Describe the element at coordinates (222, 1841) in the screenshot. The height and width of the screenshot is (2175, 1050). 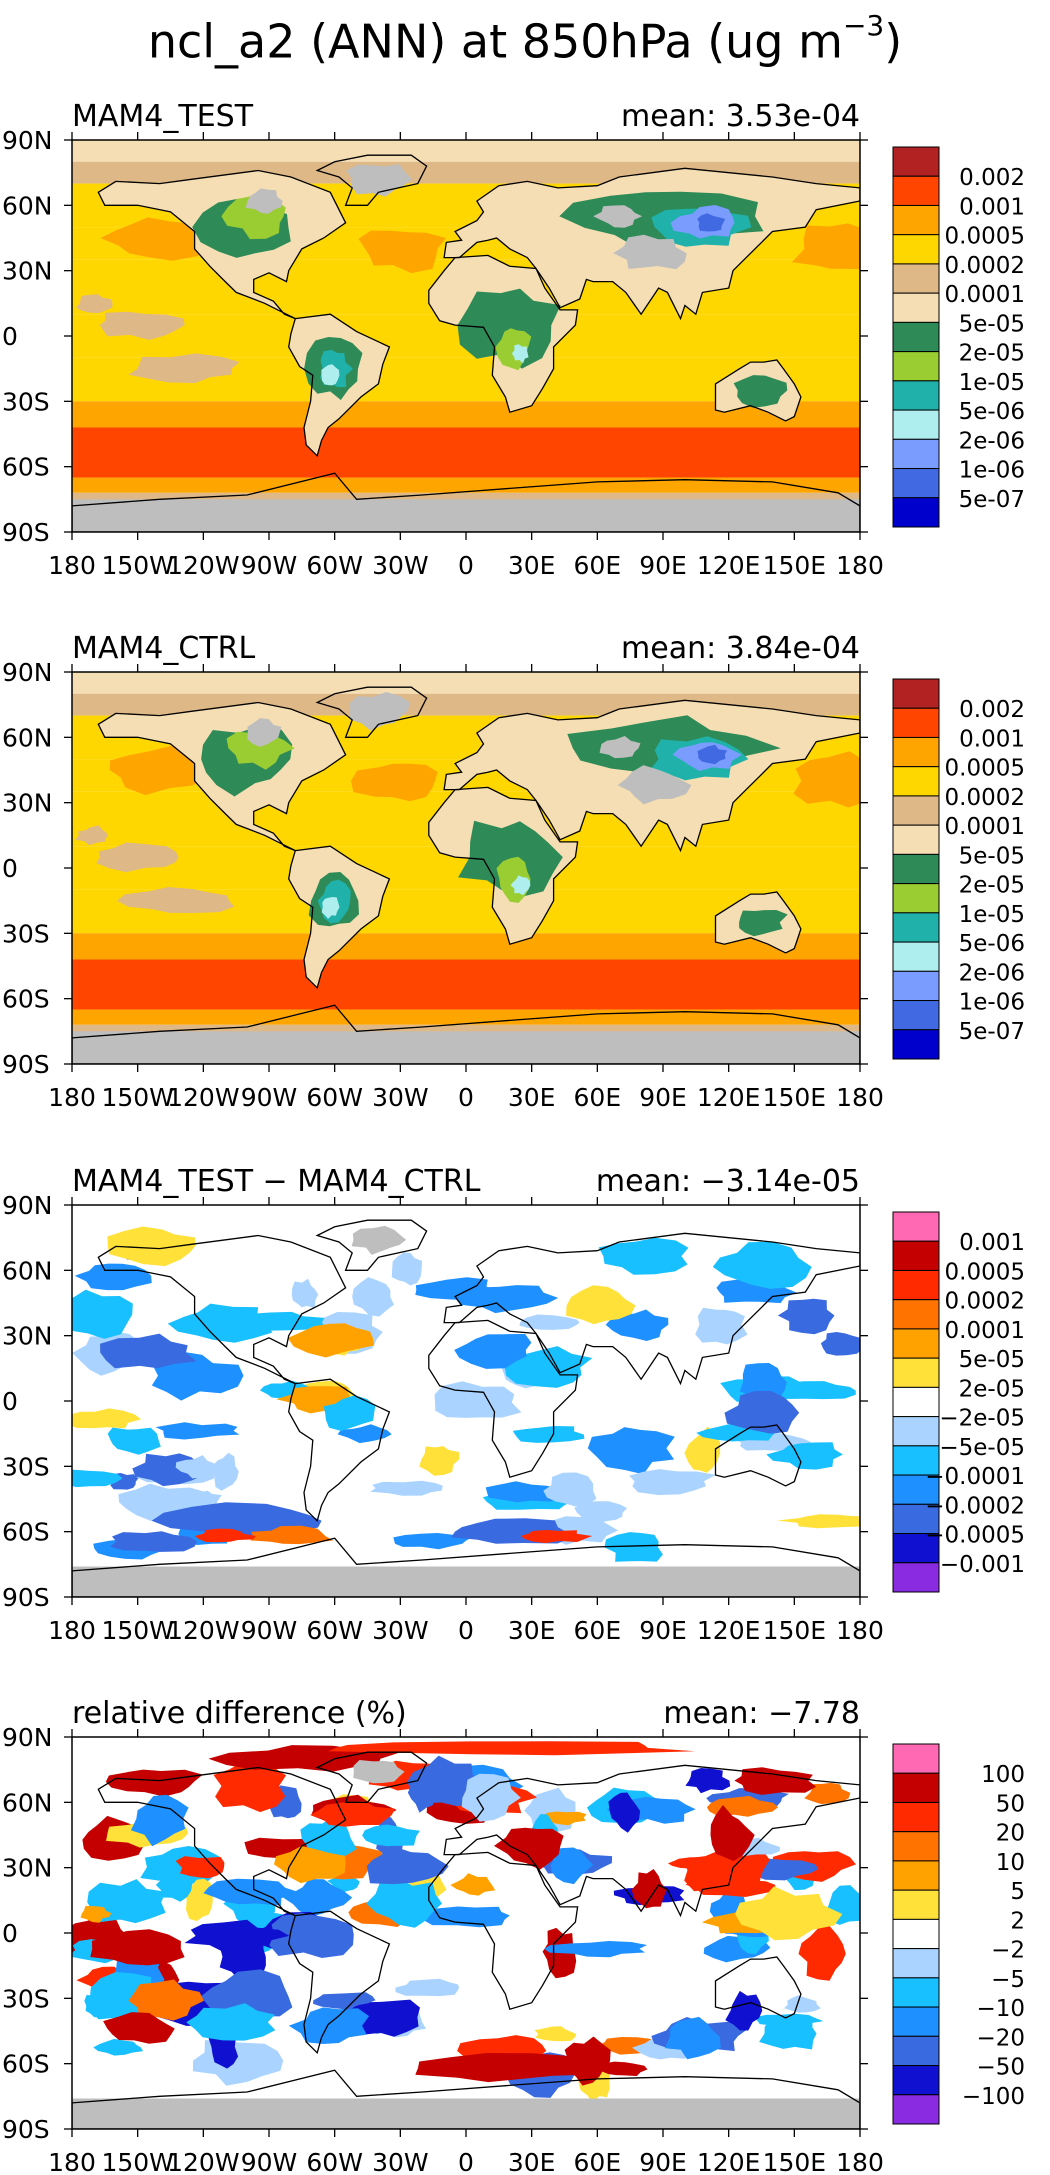
I see `coastline-north-america` at that location.